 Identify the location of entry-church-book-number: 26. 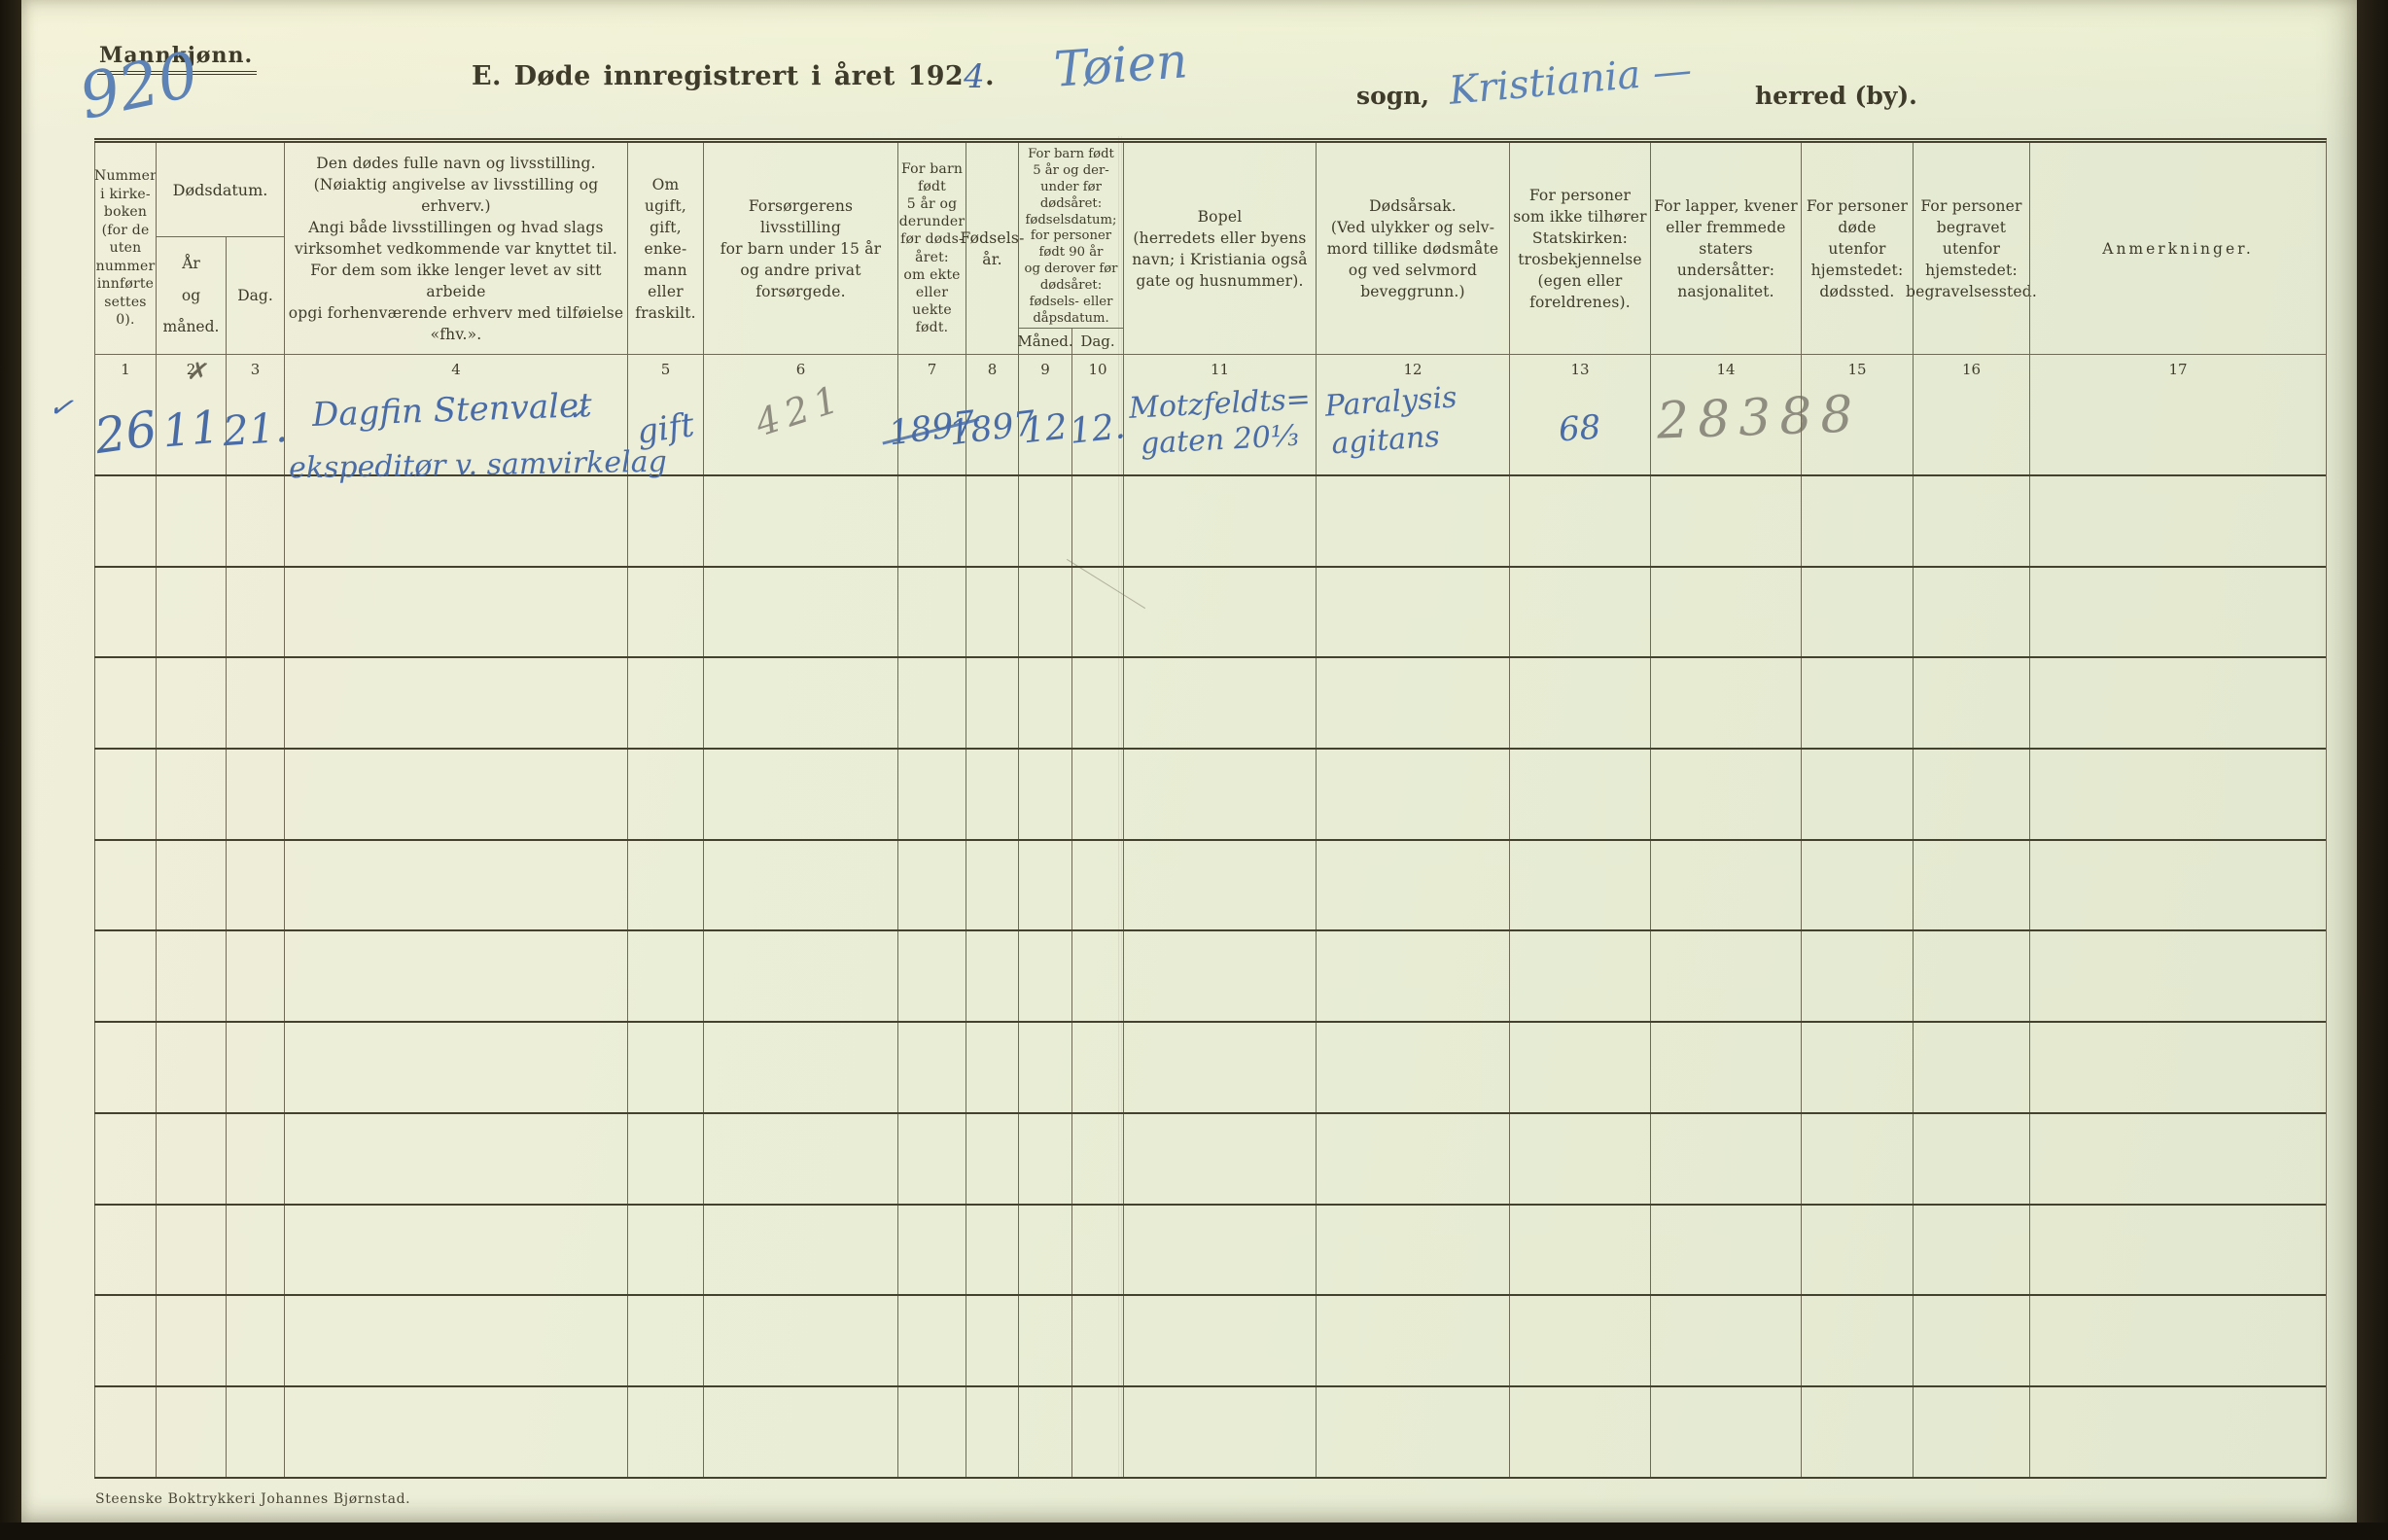
(126, 433).